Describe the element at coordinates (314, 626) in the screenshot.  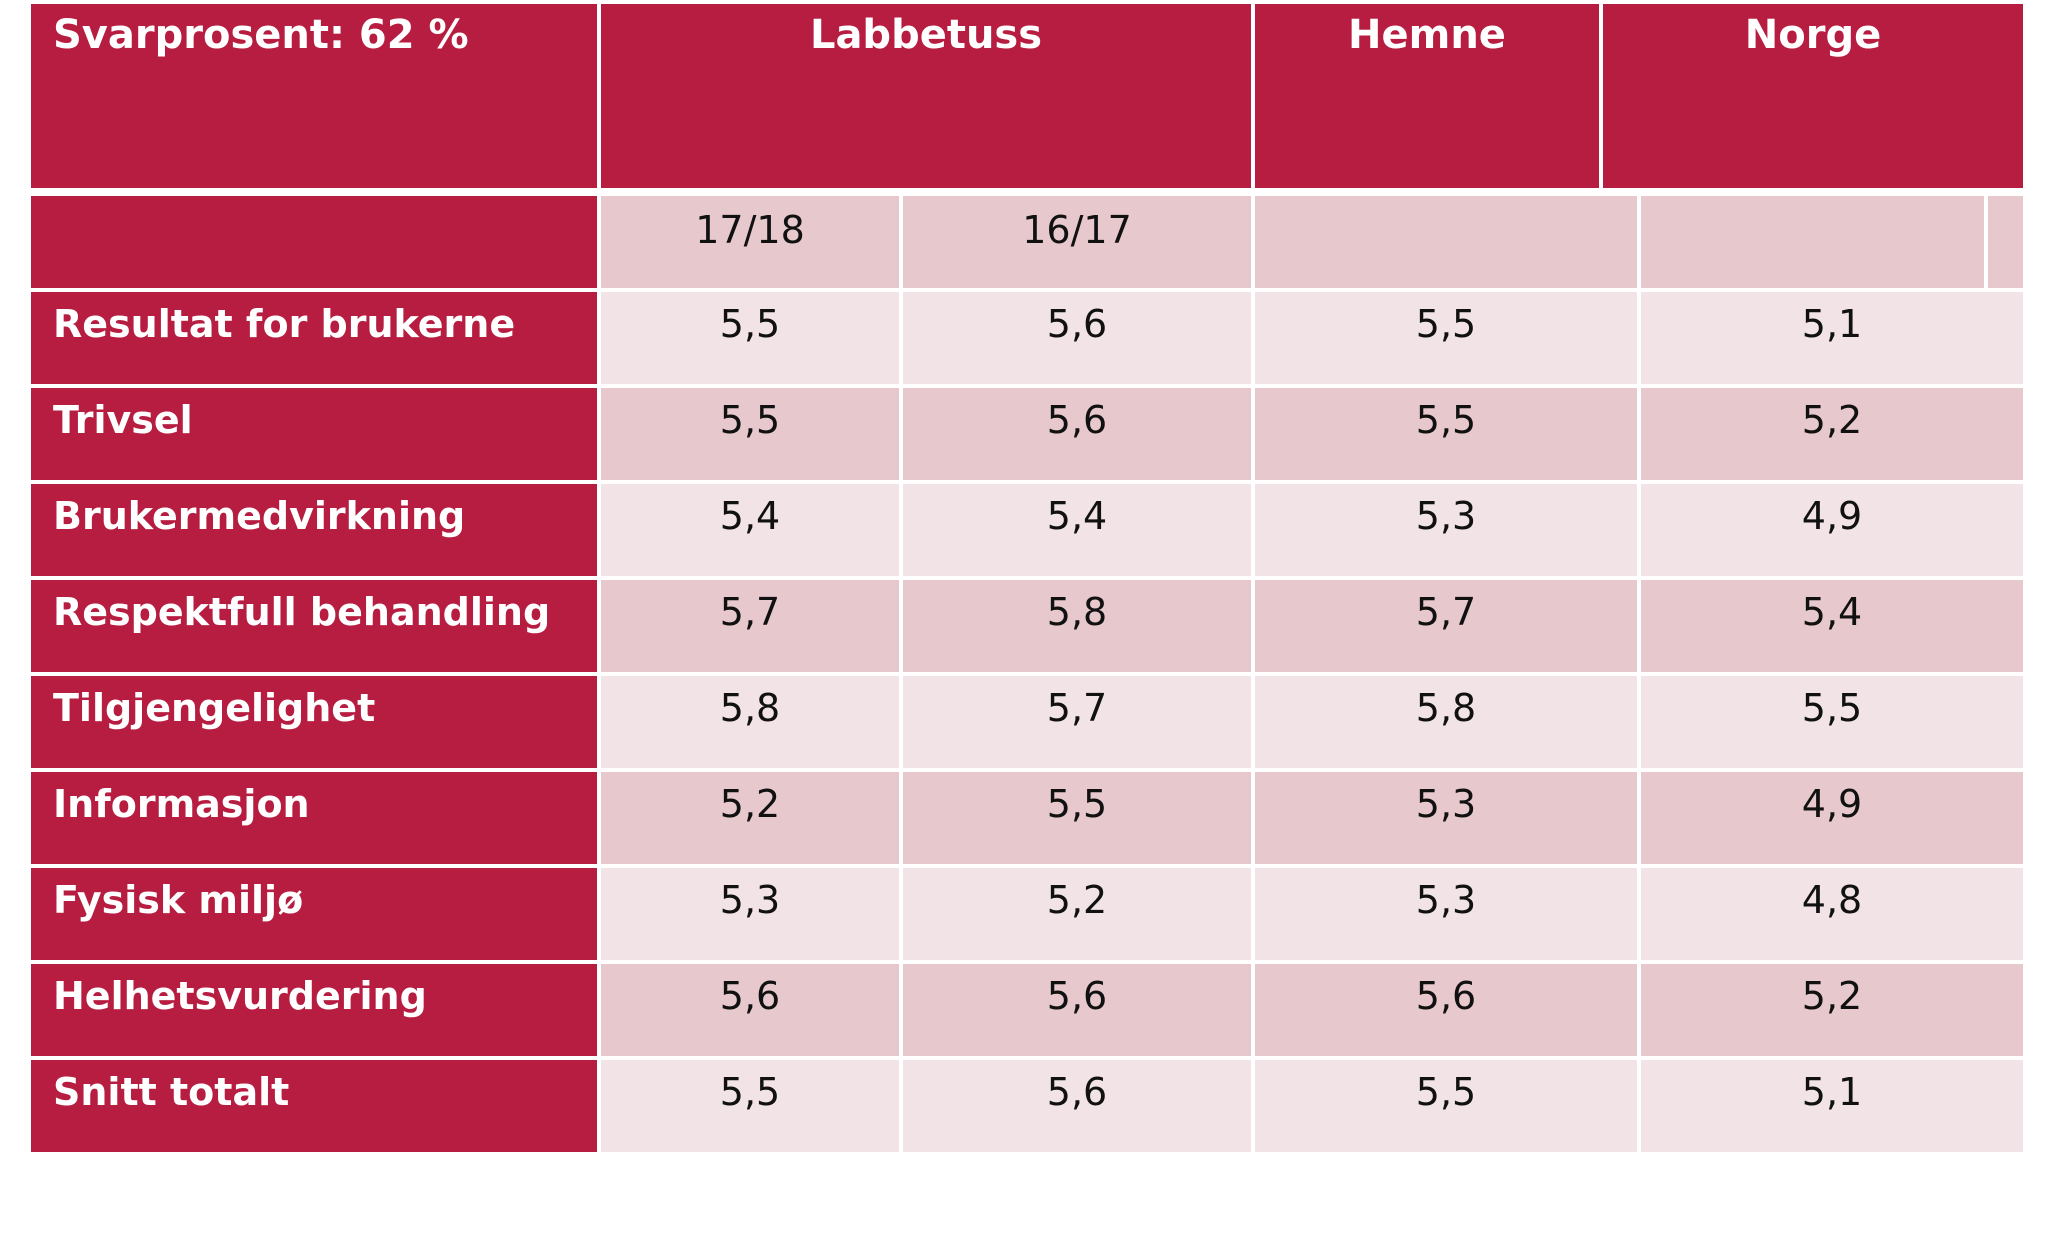
I see `row-label: Respektfull behandling` at that location.